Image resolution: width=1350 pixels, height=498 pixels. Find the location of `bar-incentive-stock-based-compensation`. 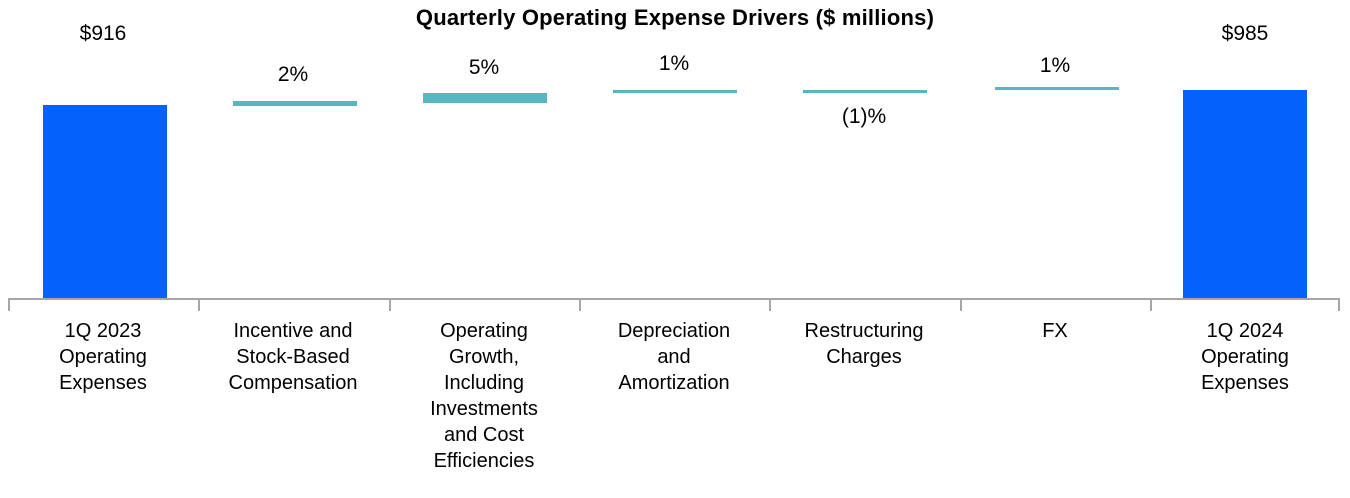

bar-incentive-stock-based-compensation is located at coordinates (295, 103).